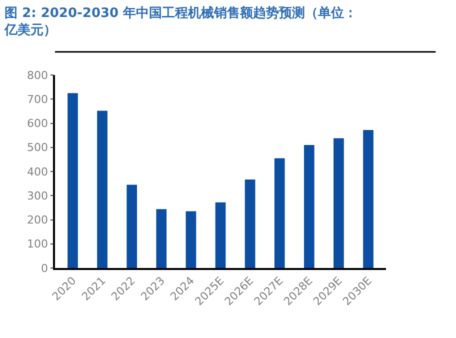 Image resolution: width=456 pixels, height=338 pixels. Describe the element at coordinates (37, 123) in the screenshot. I see `y-tick-label: 600` at that location.